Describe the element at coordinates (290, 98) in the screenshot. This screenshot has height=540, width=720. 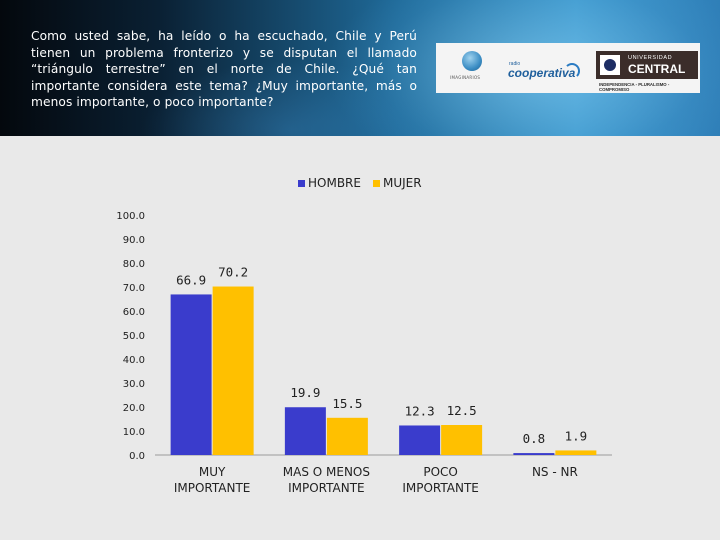
I see `header-glow-secondary` at that location.